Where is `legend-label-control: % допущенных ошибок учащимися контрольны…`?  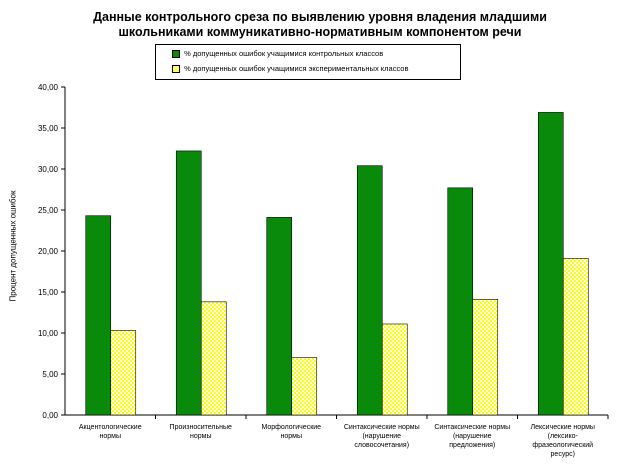
legend-label-control: % допущенных ошибок учащимися контрольны… is located at coordinates (284, 53).